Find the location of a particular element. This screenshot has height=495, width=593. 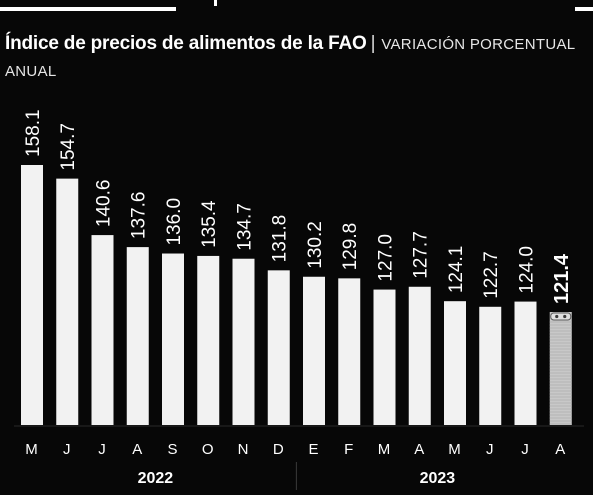

month-label: D is located at coordinates (279, 449).